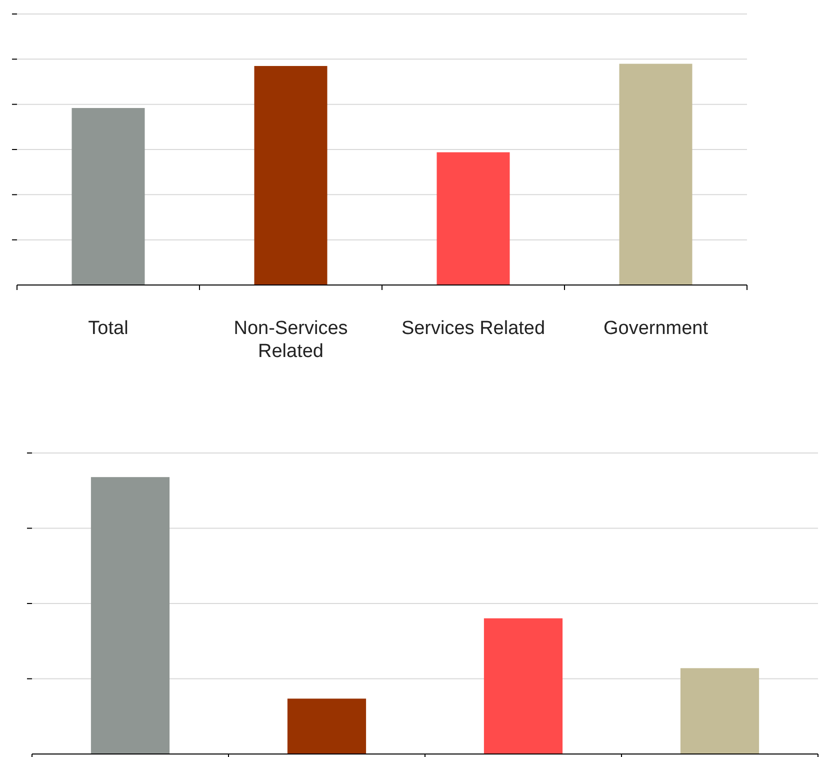  What do you see at coordinates (108, 328) in the screenshot?
I see `x-tick-label: Total` at bounding box center [108, 328].